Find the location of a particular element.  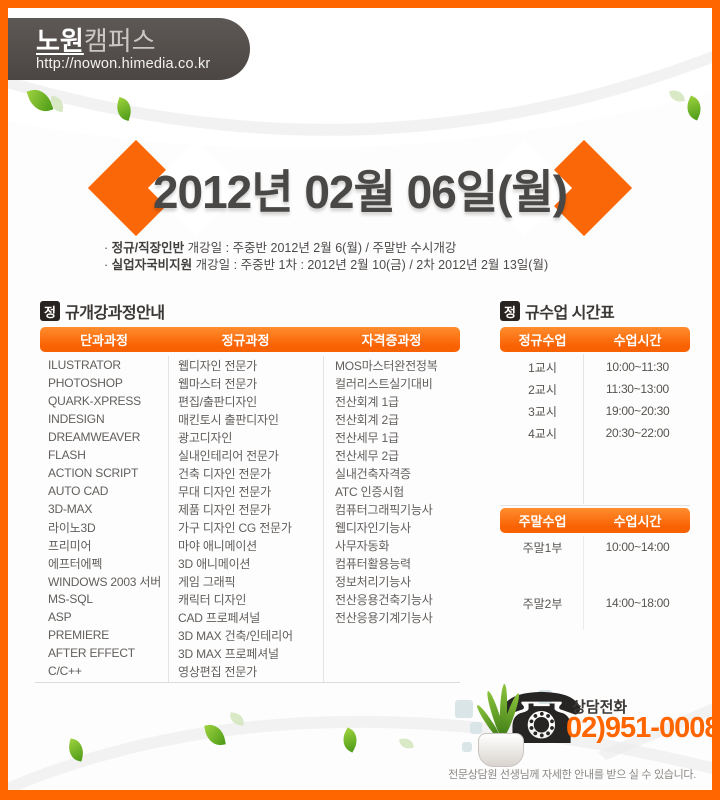

table-row: ILUSTRATOR 웹디자인 전문가 MOS마스터완전정복 is located at coordinates (243, 365).